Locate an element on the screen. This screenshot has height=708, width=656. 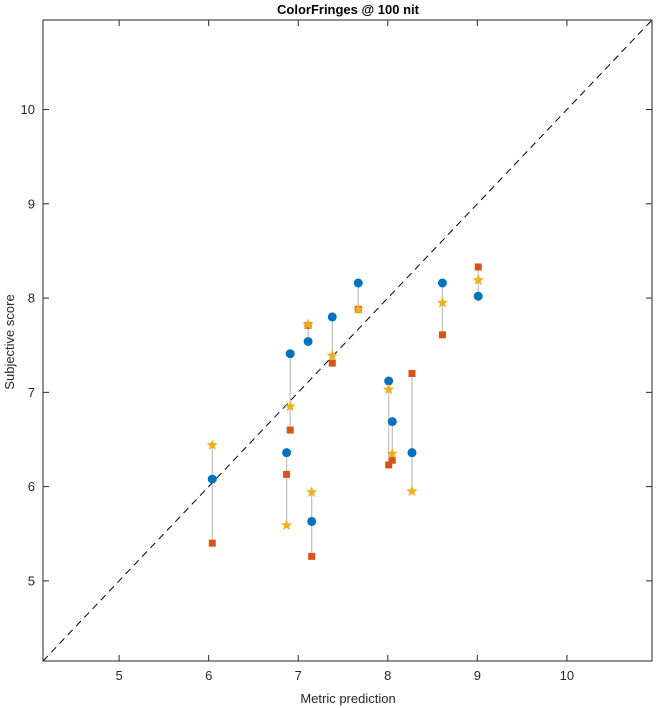
x-axis-label: Metric prediction is located at coordinates (347, 698).